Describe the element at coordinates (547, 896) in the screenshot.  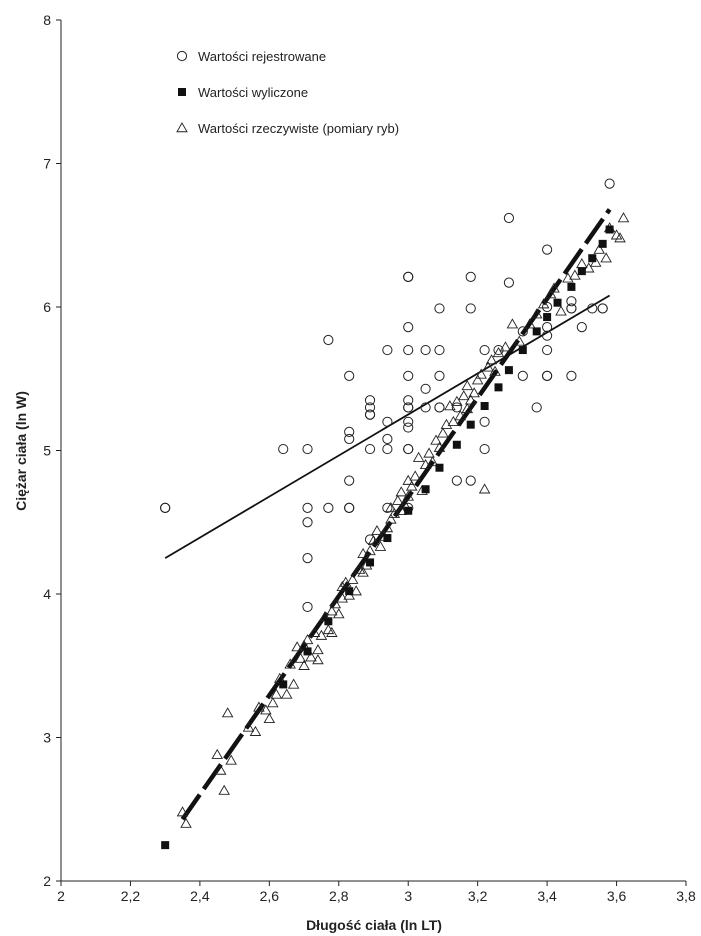
I see `x-tick-label: 3,4` at that location.